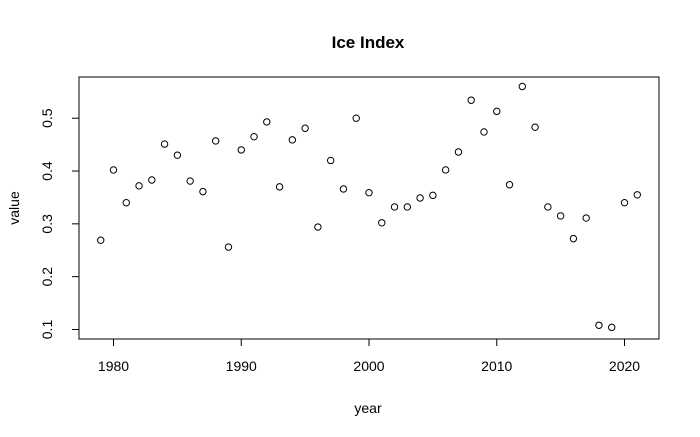 This screenshot has width=700, height=437. What do you see at coordinates (14, 208) in the screenshot?
I see `y-axis-label: value` at bounding box center [14, 208].